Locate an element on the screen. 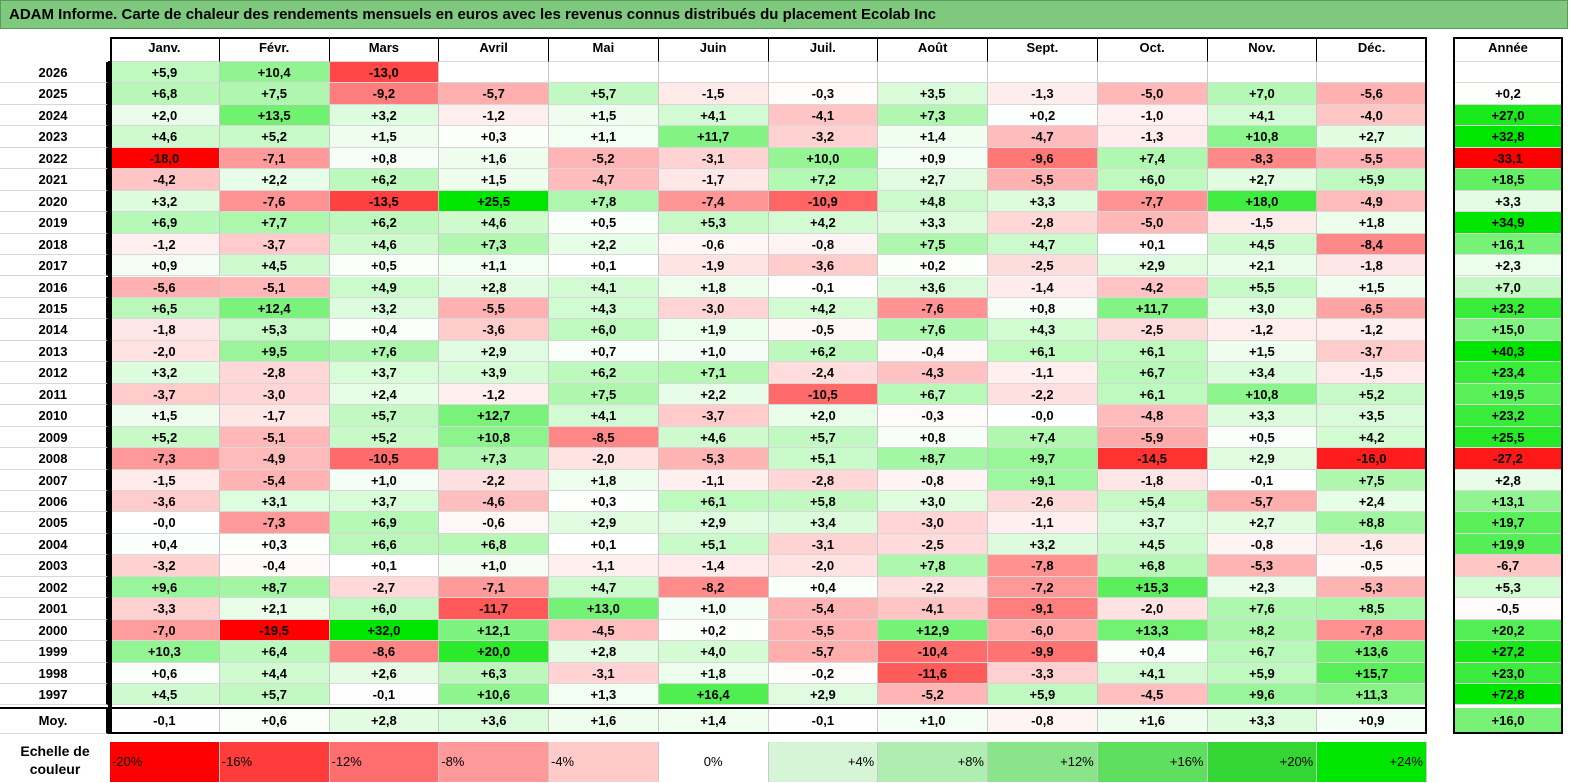 This screenshot has width=1570, height=783. year-label: 2018 is located at coordinates (54, 244).